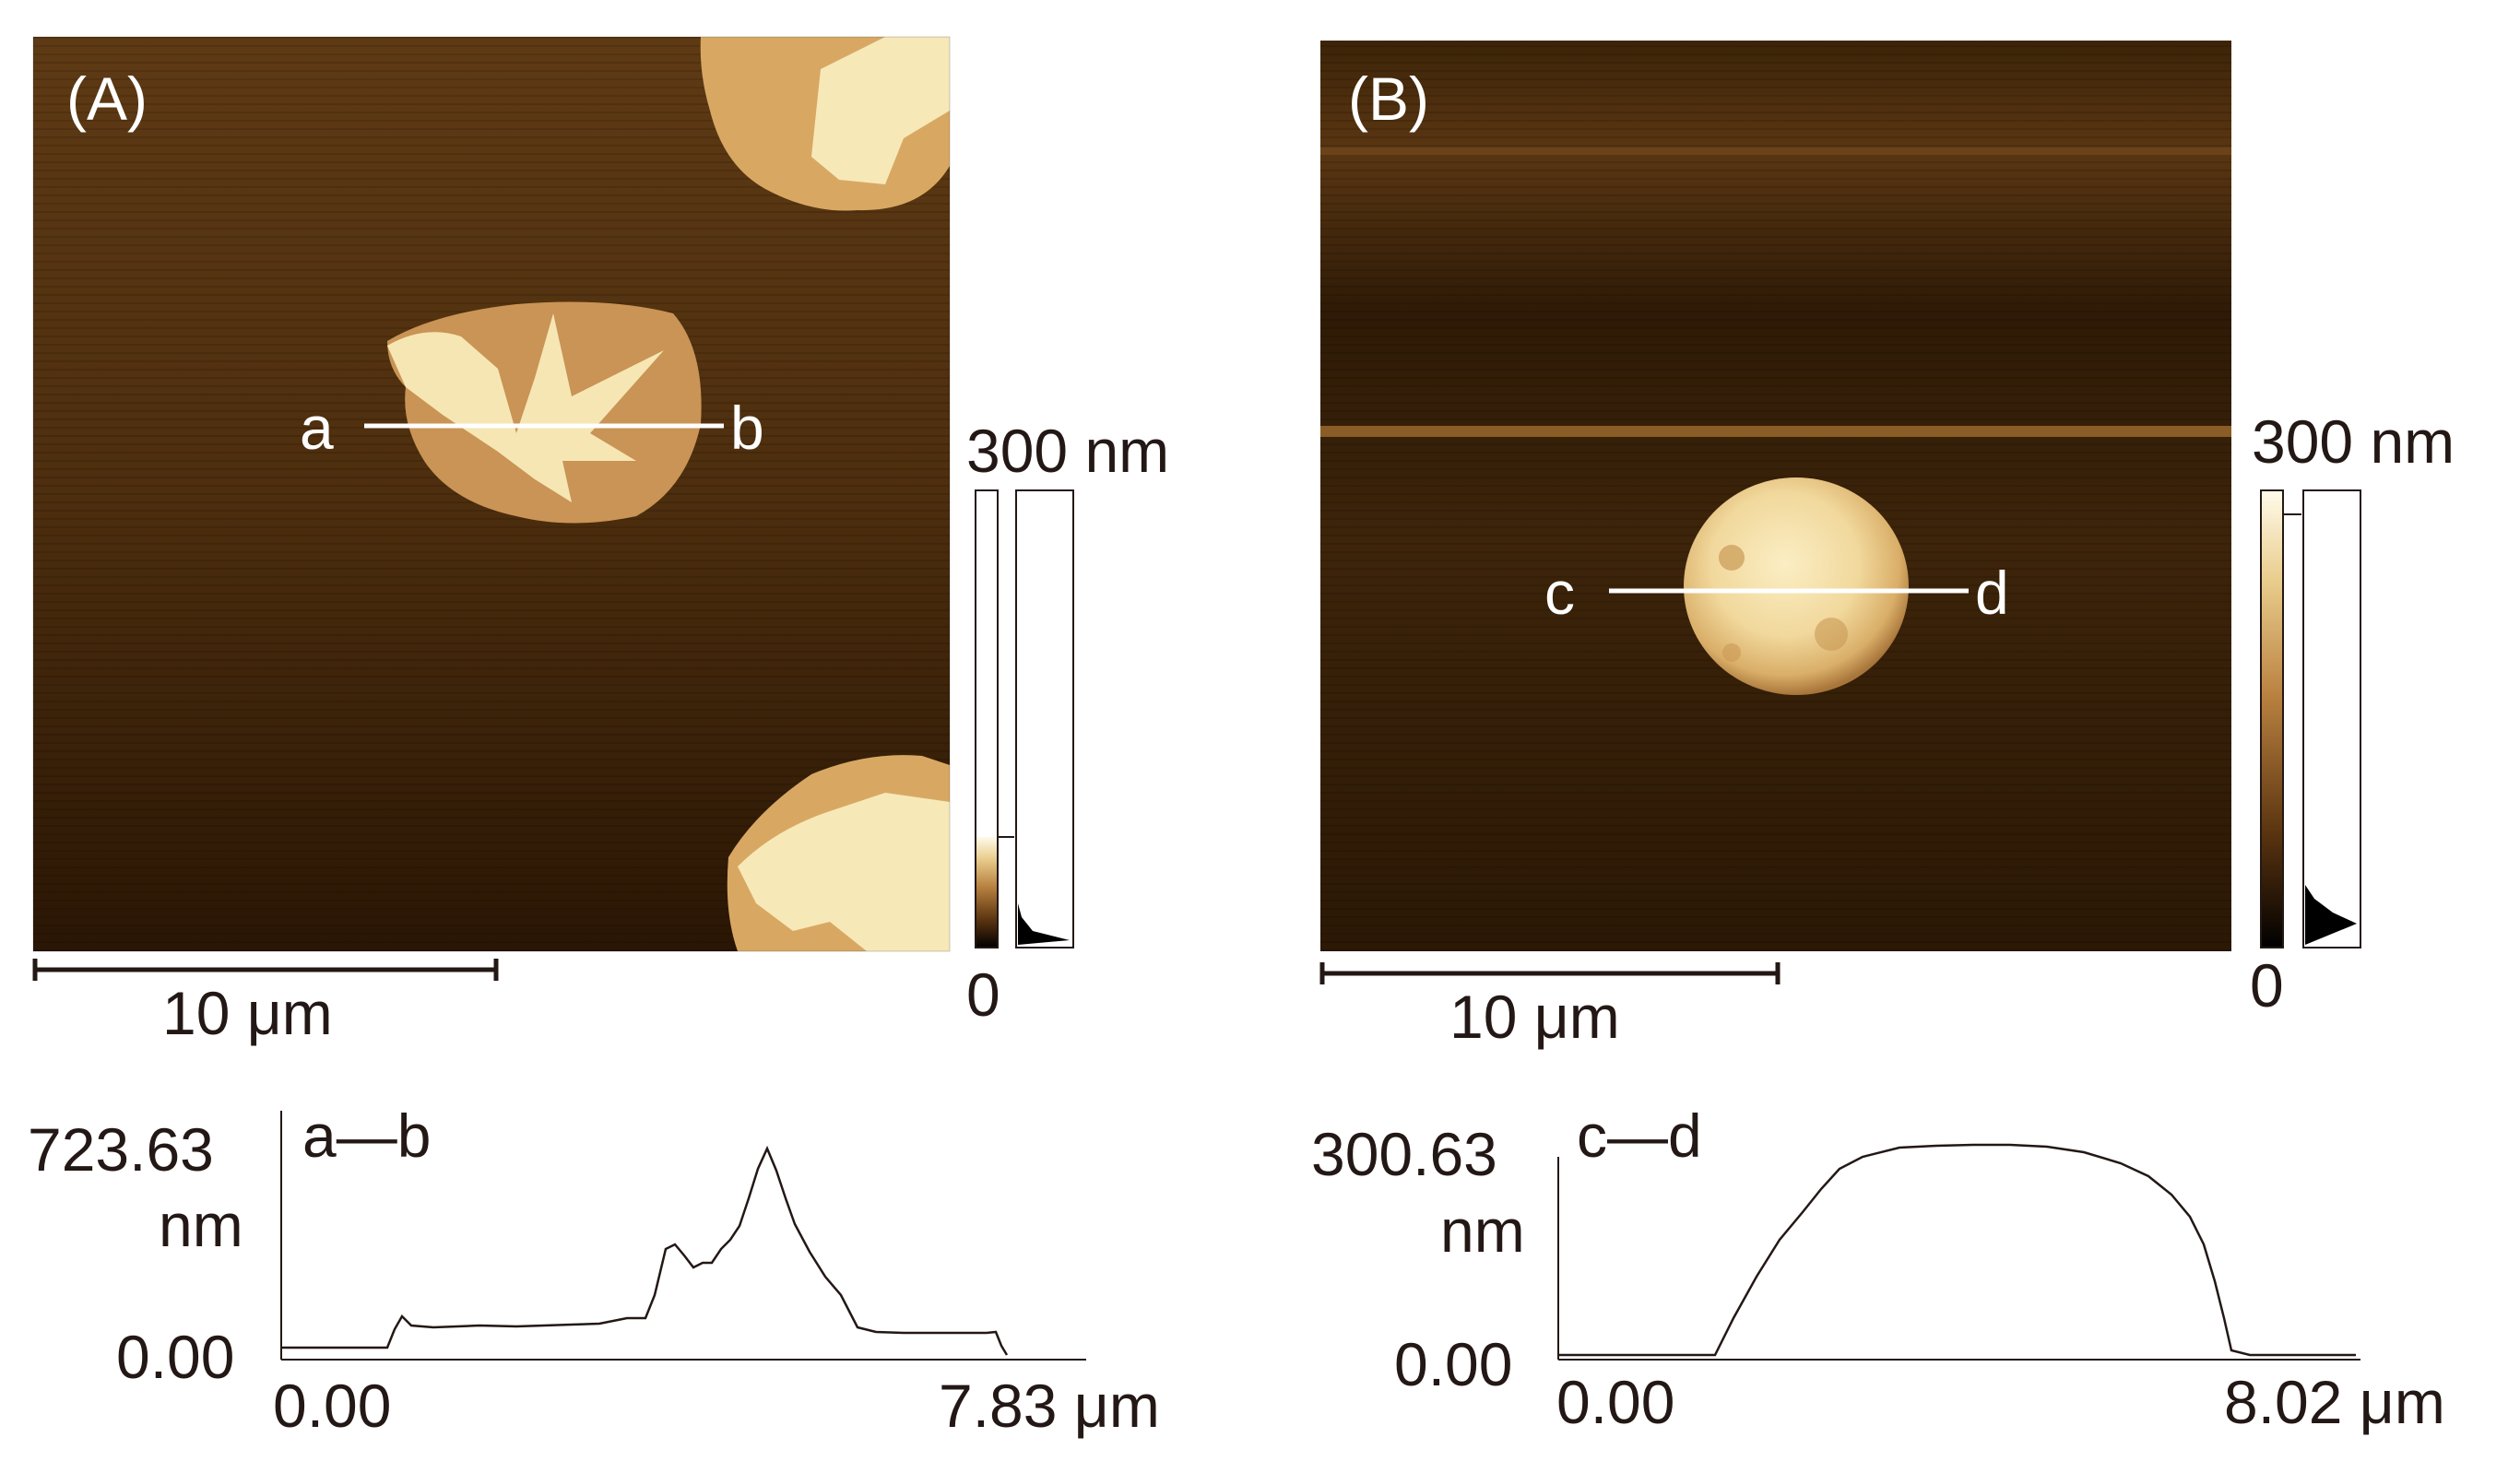 The height and width of the screenshot is (1461, 2520). I want to click on scan-artifact-line, so click(1775, 431).